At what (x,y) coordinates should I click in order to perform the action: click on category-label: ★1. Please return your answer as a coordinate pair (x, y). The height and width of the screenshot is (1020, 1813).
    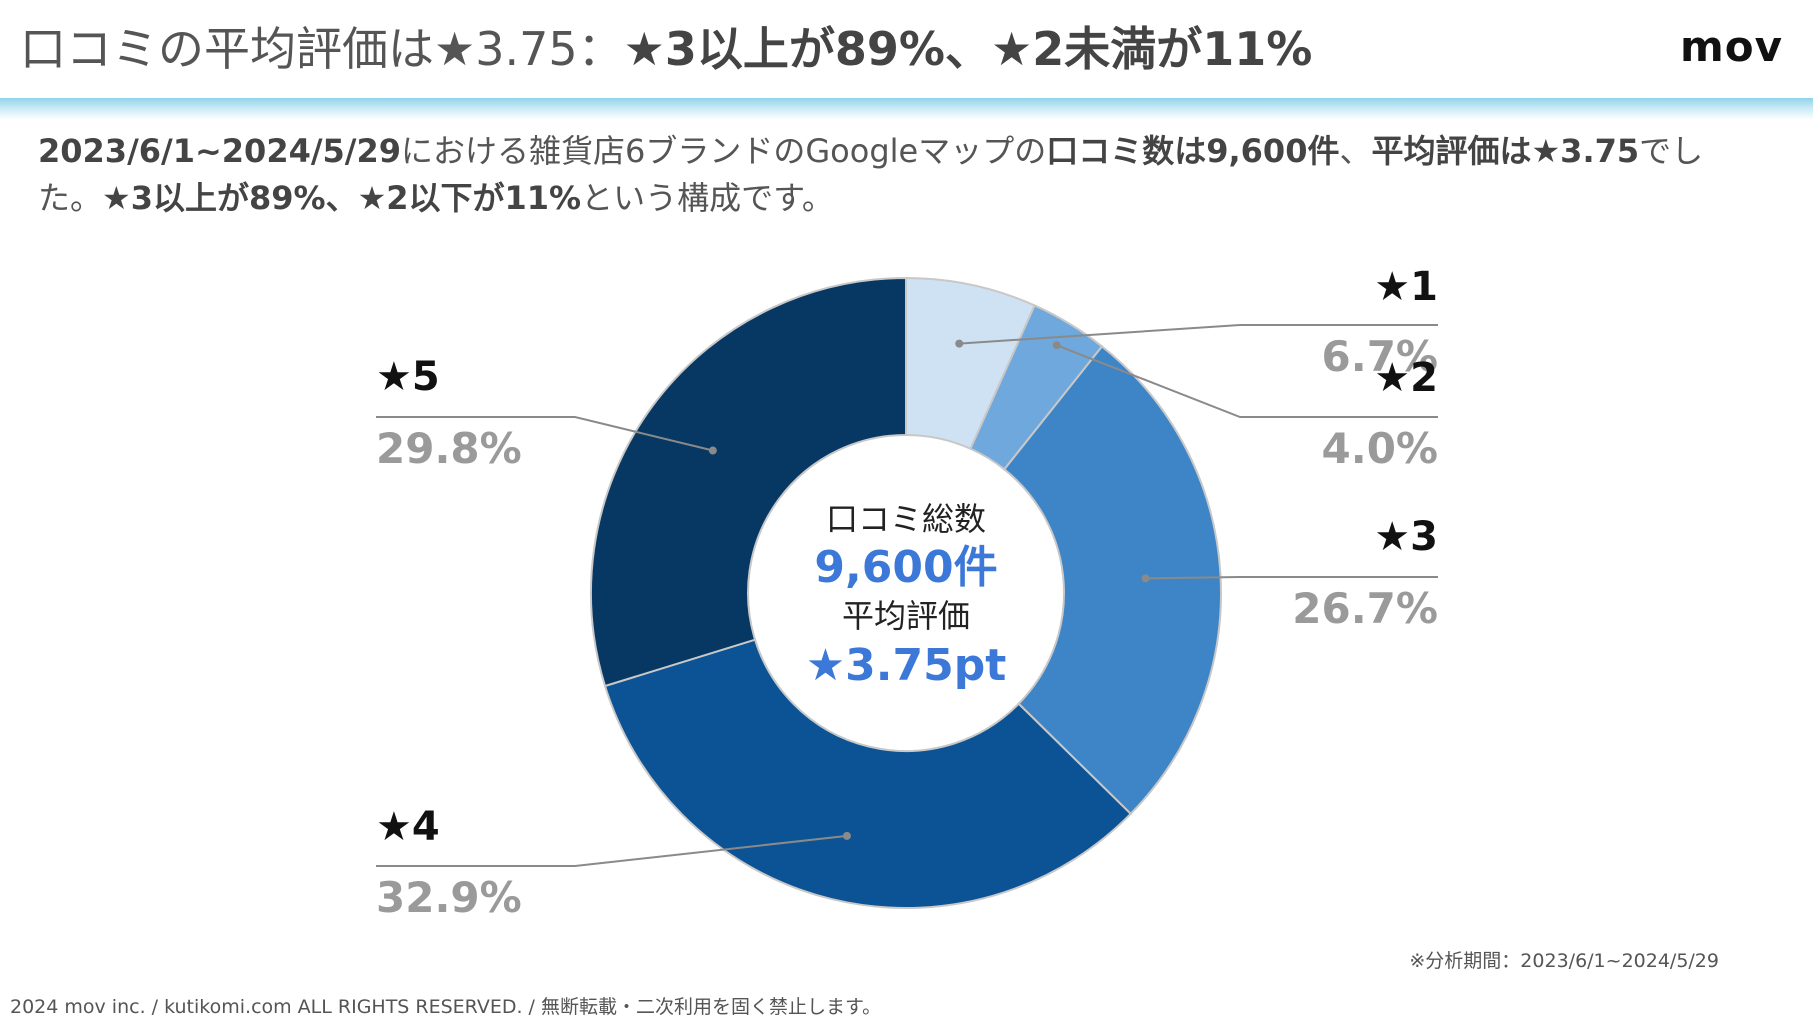
    Looking at the image, I should click on (1406, 287).